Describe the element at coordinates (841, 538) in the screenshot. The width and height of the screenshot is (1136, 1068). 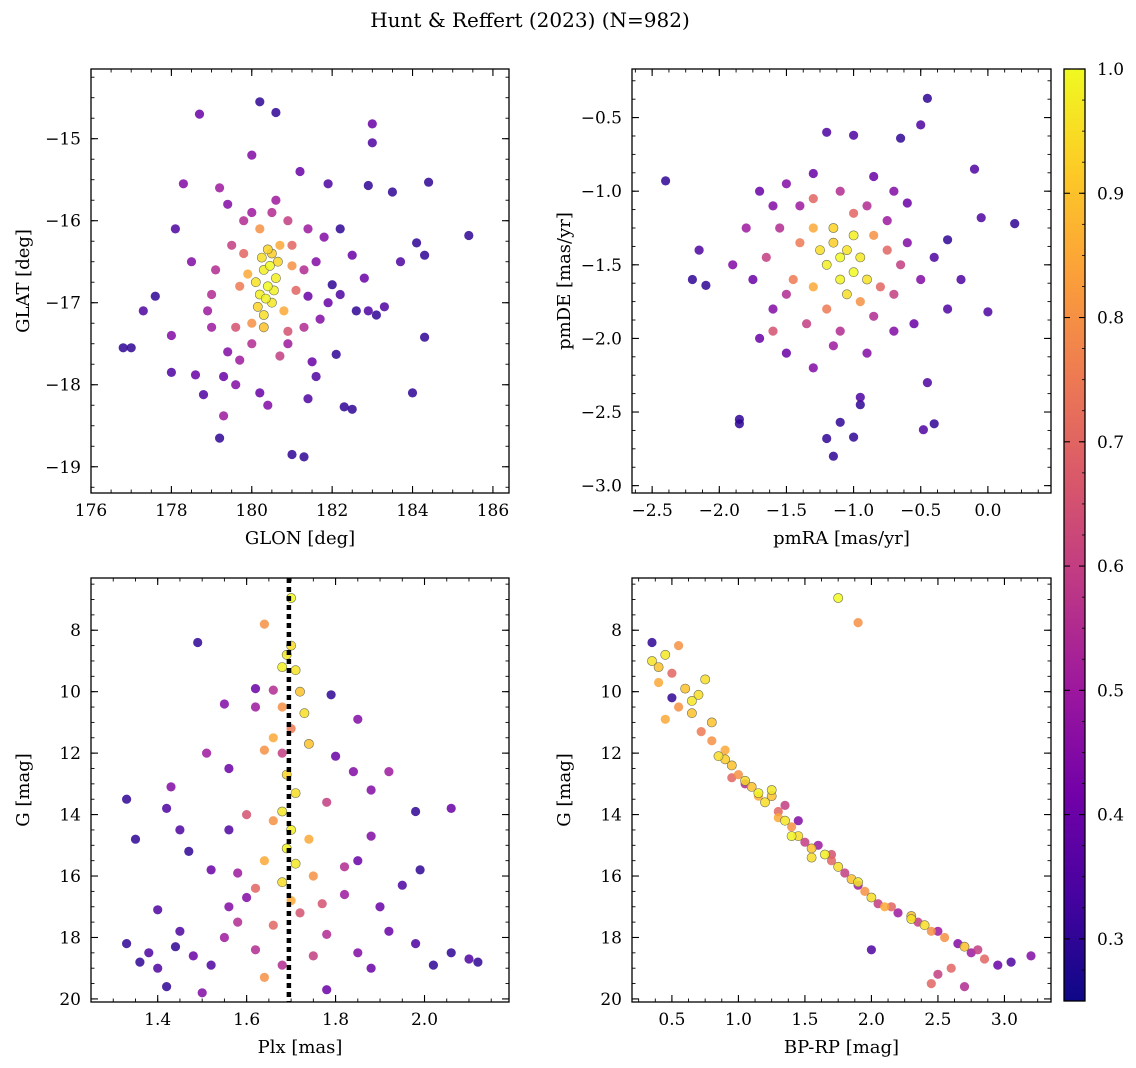
I see `x-axis-label: pmRA [mas/yr]` at that location.